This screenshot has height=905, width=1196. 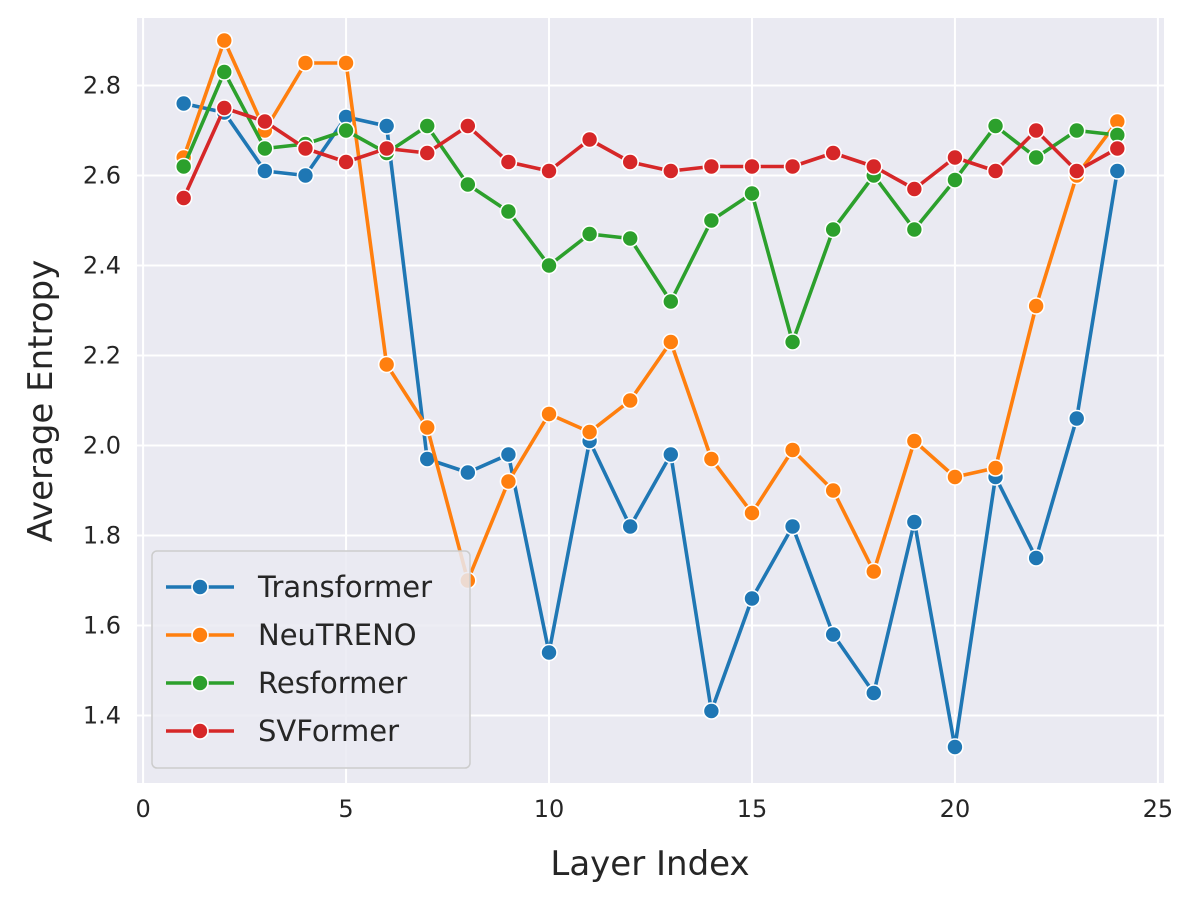 I want to click on legend-label: SVFormer, so click(x=328, y=731).